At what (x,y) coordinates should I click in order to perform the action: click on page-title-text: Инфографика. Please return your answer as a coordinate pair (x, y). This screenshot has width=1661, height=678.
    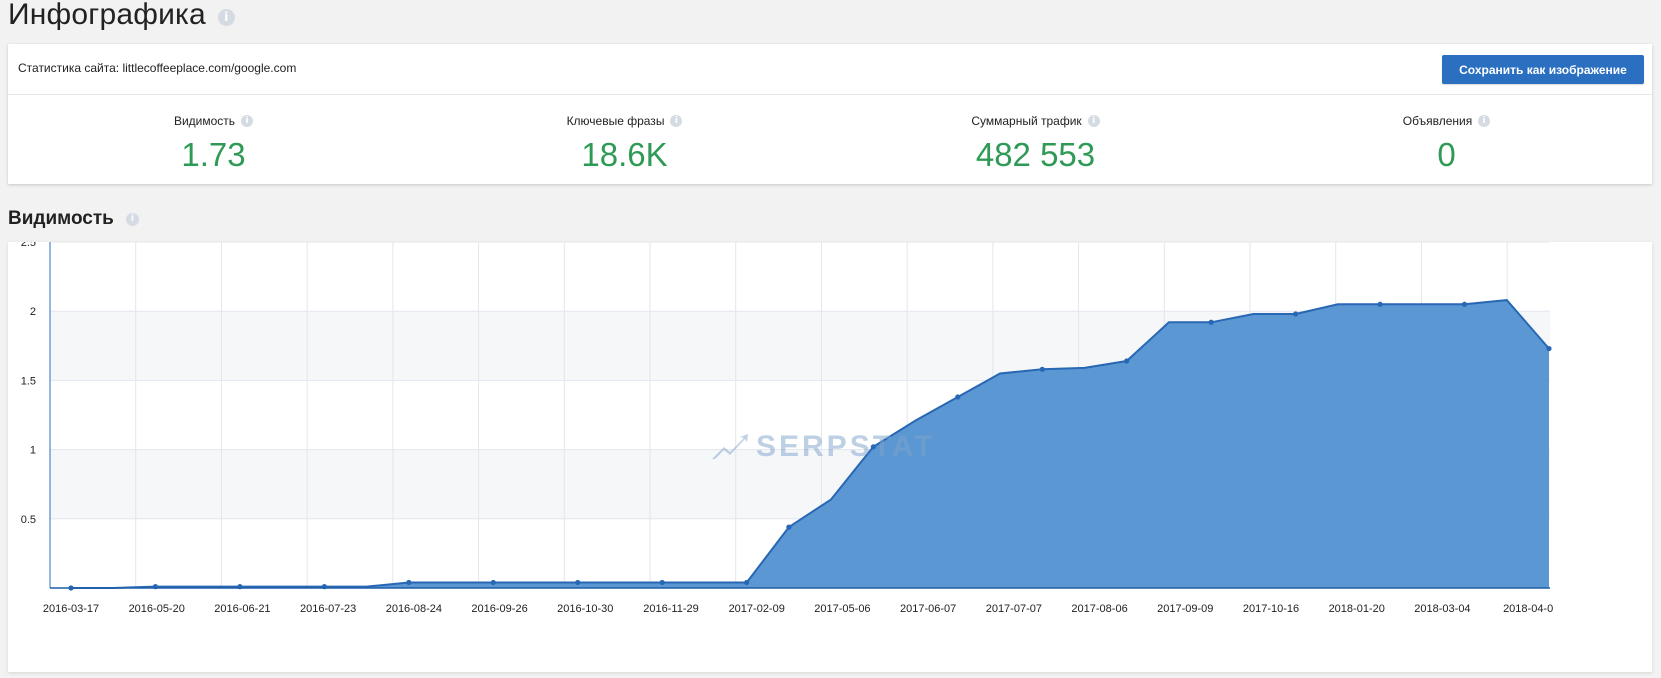
    Looking at the image, I should click on (107, 15).